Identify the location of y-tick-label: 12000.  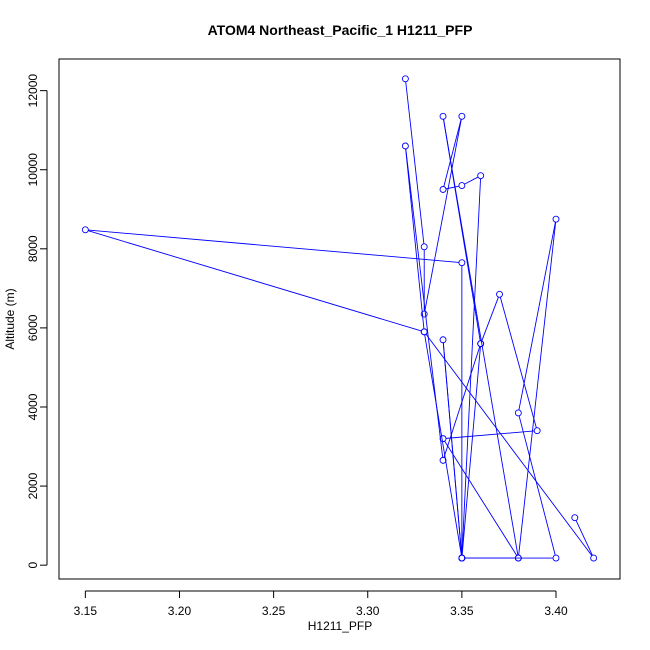
(33, 91).